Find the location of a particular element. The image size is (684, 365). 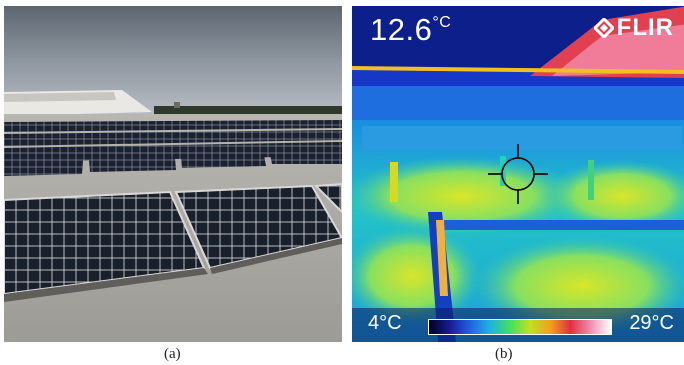

caption-b: (b) is located at coordinates (504, 354).